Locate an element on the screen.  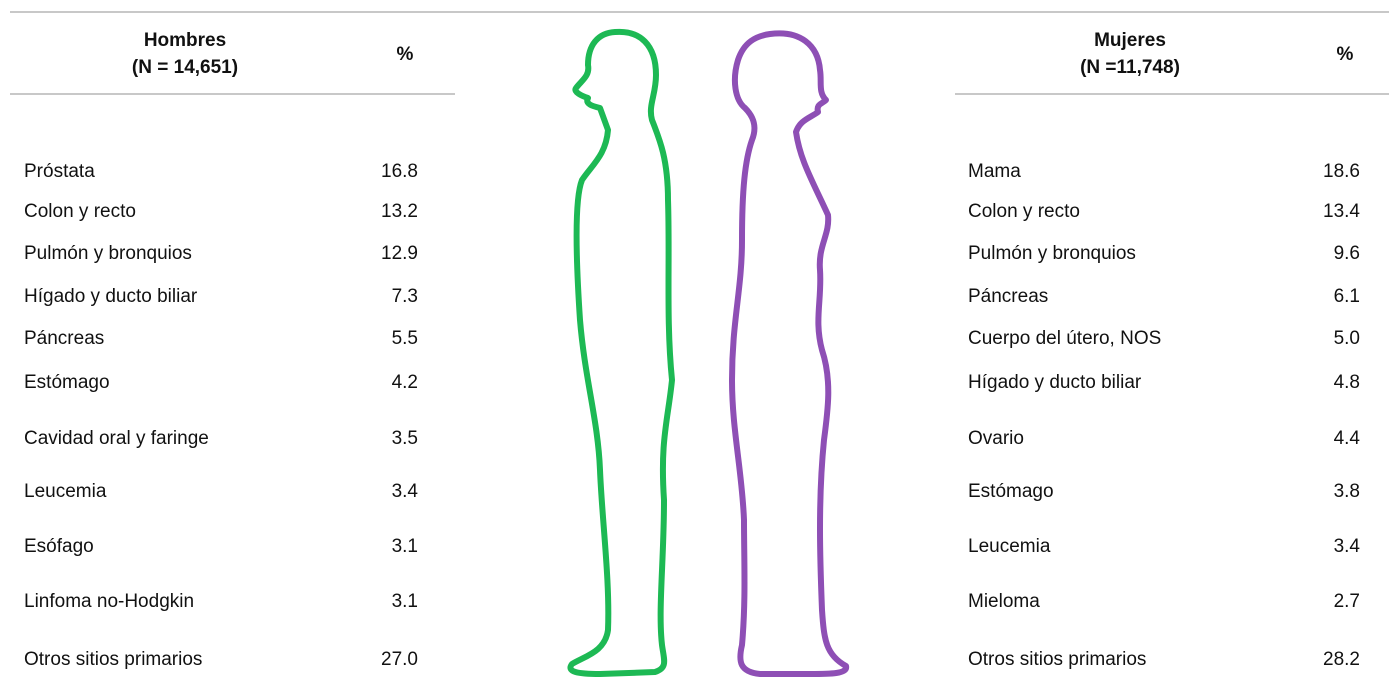
site-pct: 3.8 is located at coordinates (1347, 491).